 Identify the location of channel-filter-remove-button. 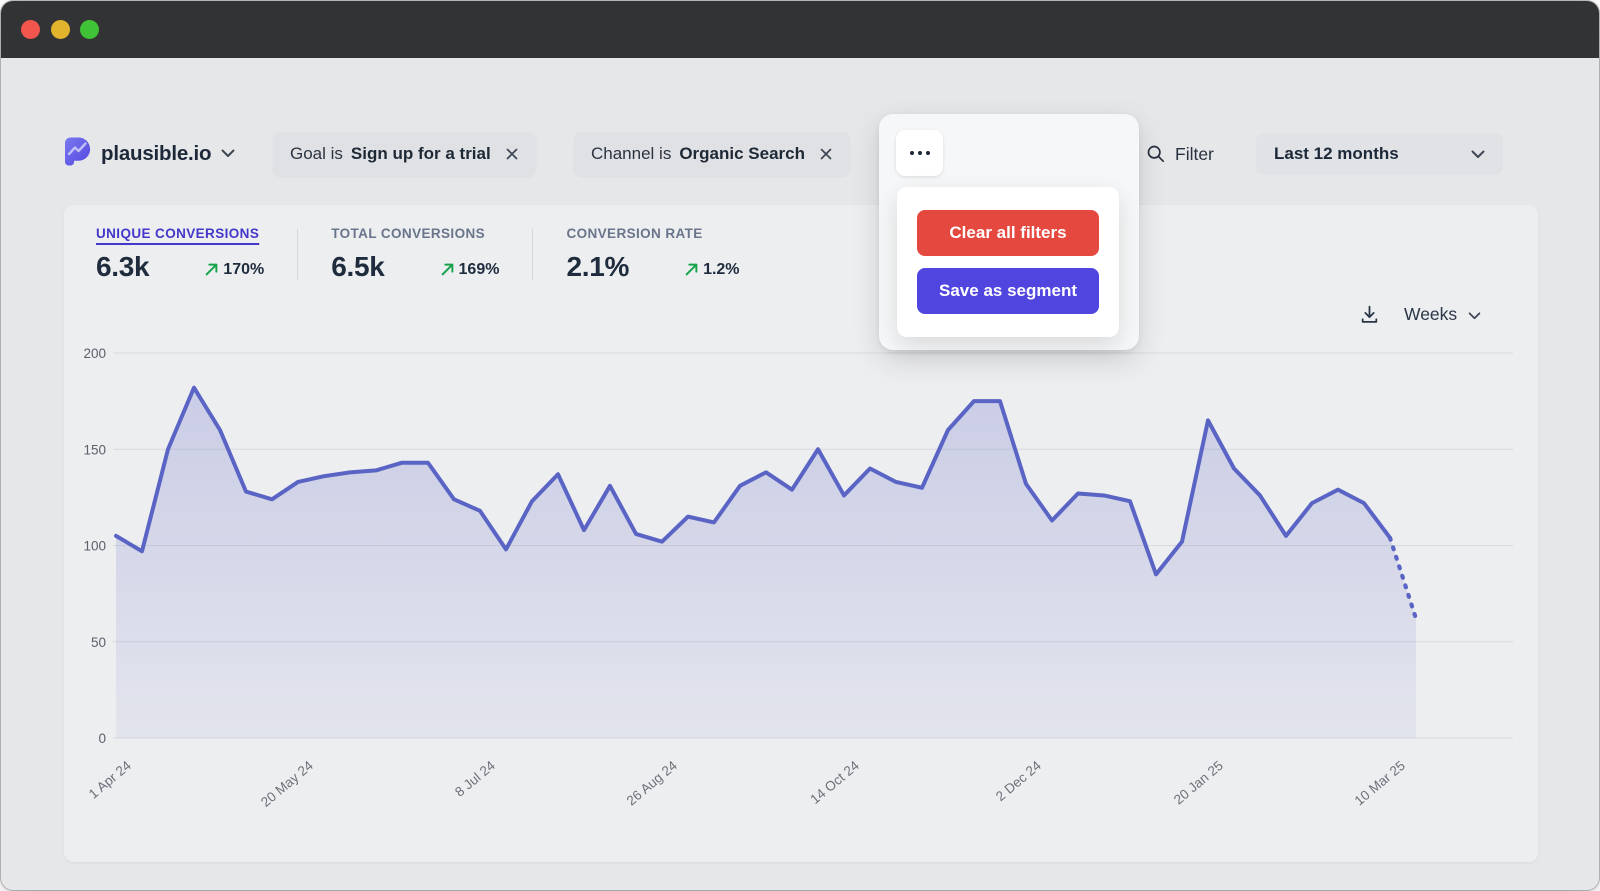
(826, 154).